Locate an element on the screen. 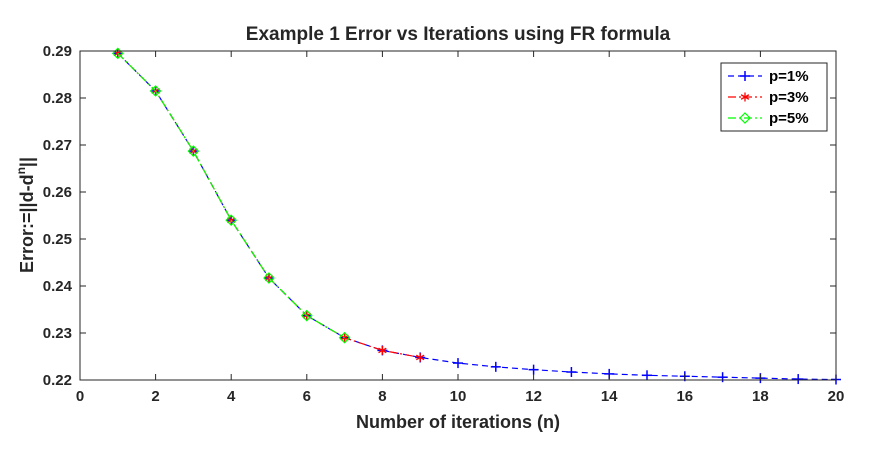 This screenshot has width=876, height=454. legend-entry-2: p=3% is located at coordinates (768, 97).